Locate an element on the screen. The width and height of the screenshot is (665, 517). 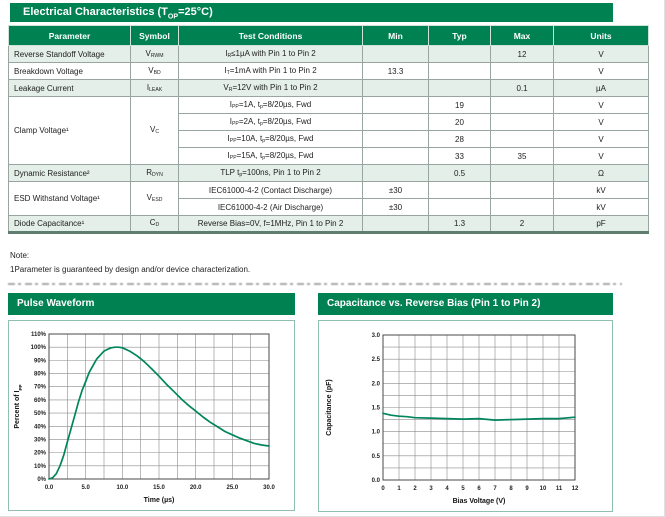
table-cell: Clamp Voltage¹ is located at coordinates (69, 130).